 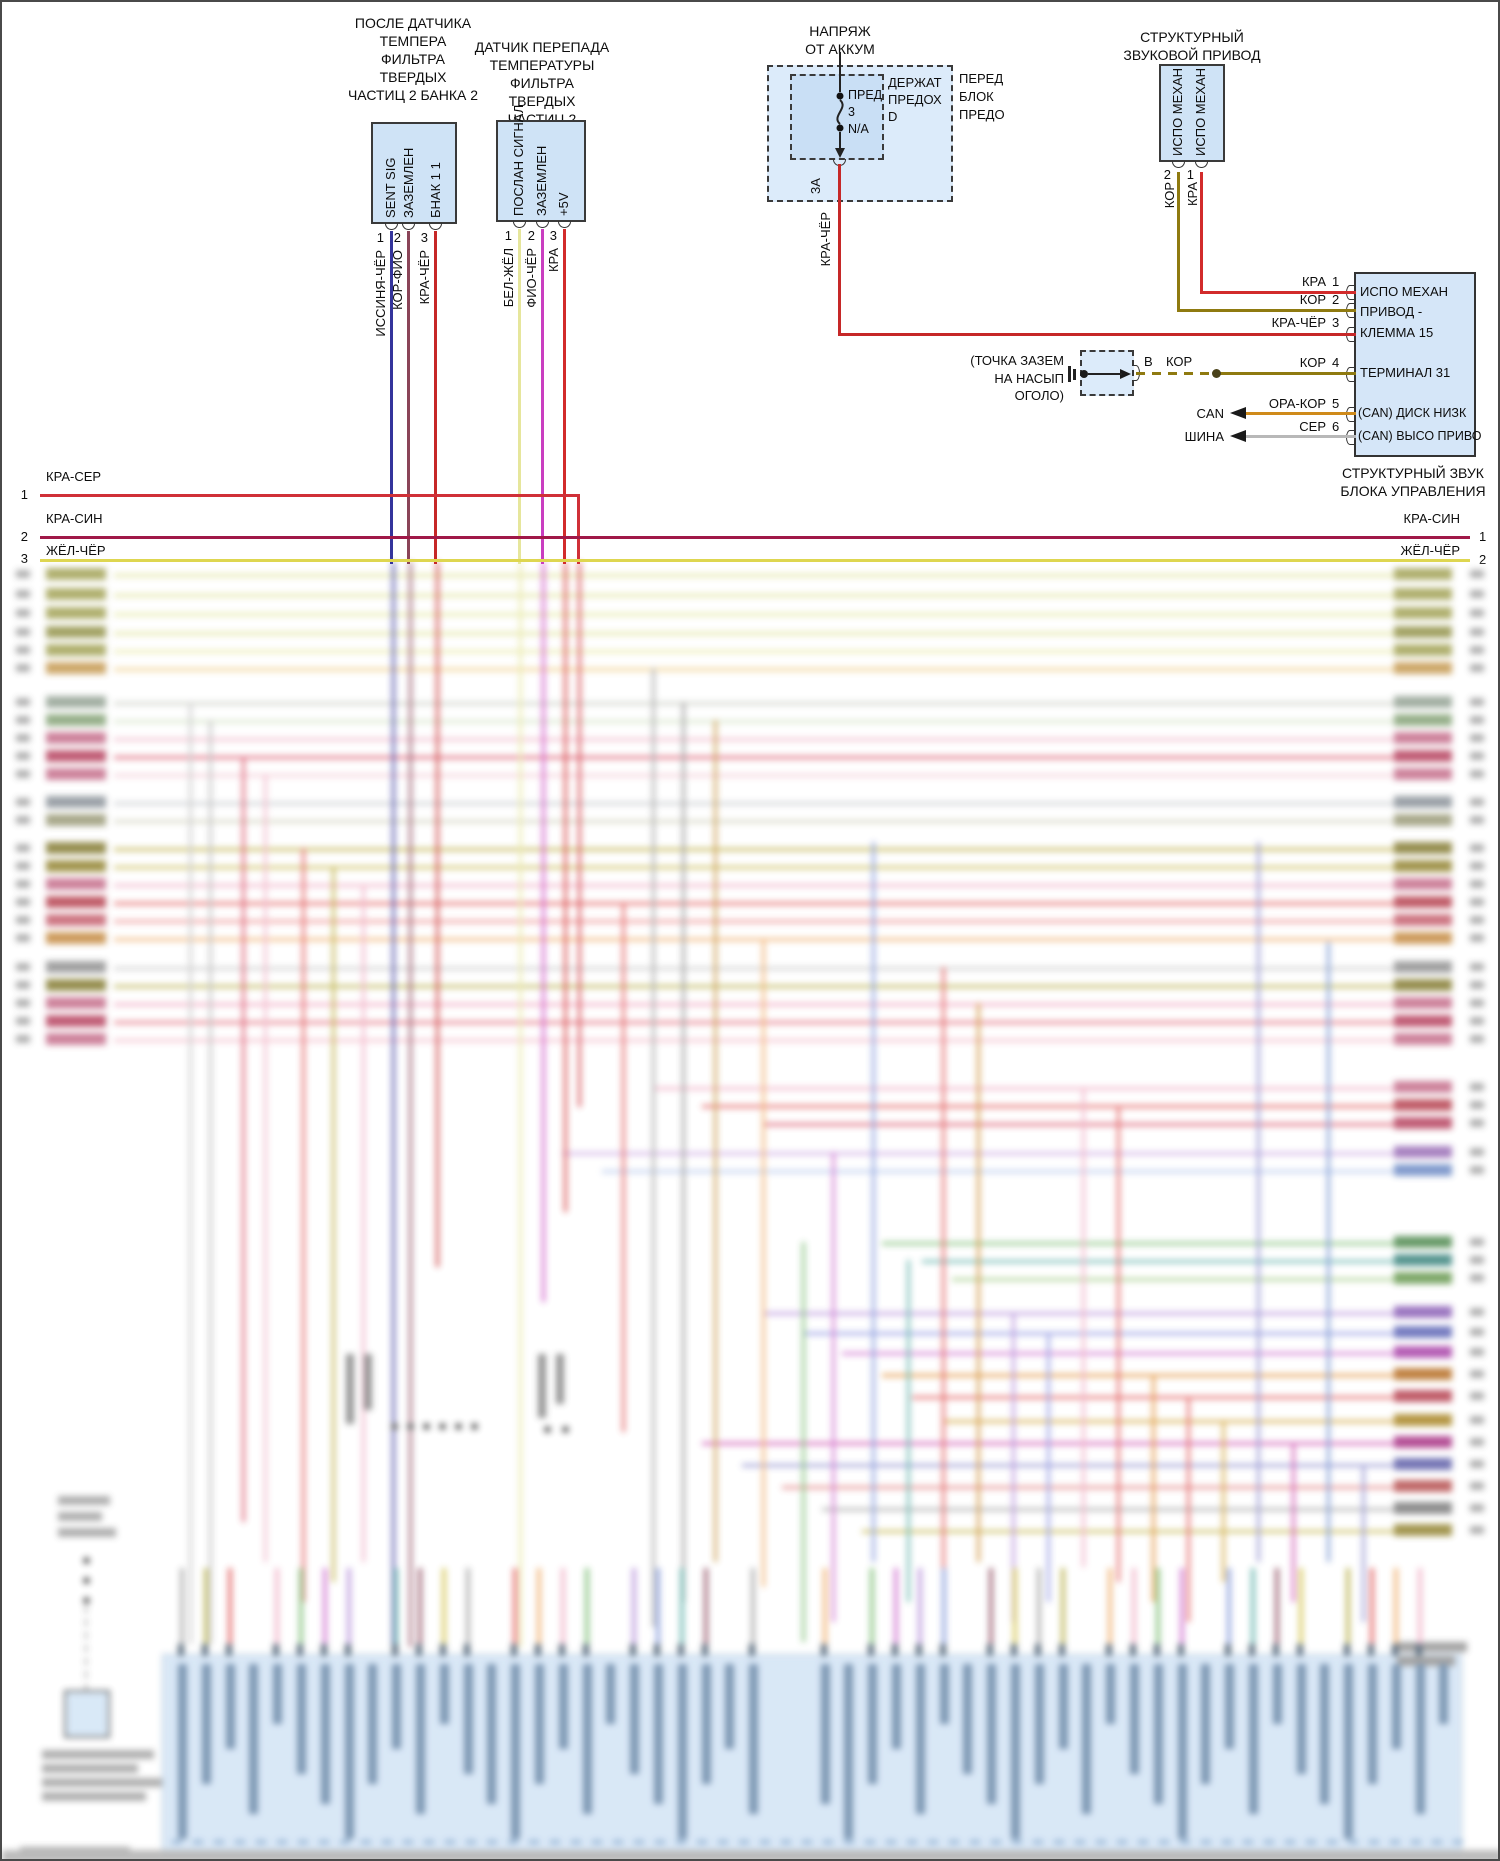 What do you see at coordinates (840, 110) in the screenshot?
I see `fuse-symbol` at bounding box center [840, 110].